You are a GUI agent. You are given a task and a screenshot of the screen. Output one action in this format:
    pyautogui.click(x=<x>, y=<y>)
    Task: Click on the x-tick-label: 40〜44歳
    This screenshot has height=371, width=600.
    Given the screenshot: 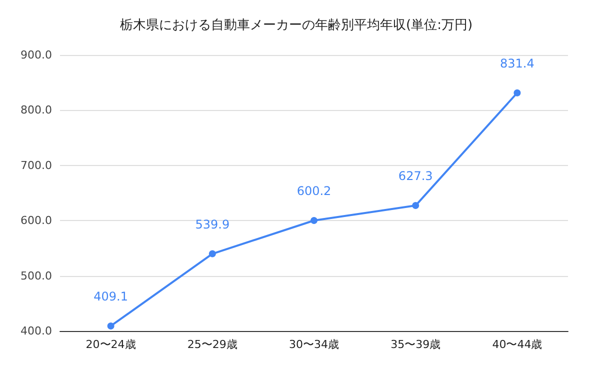 What is the action you would take?
    pyautogui.click(x=517, y=344)
    